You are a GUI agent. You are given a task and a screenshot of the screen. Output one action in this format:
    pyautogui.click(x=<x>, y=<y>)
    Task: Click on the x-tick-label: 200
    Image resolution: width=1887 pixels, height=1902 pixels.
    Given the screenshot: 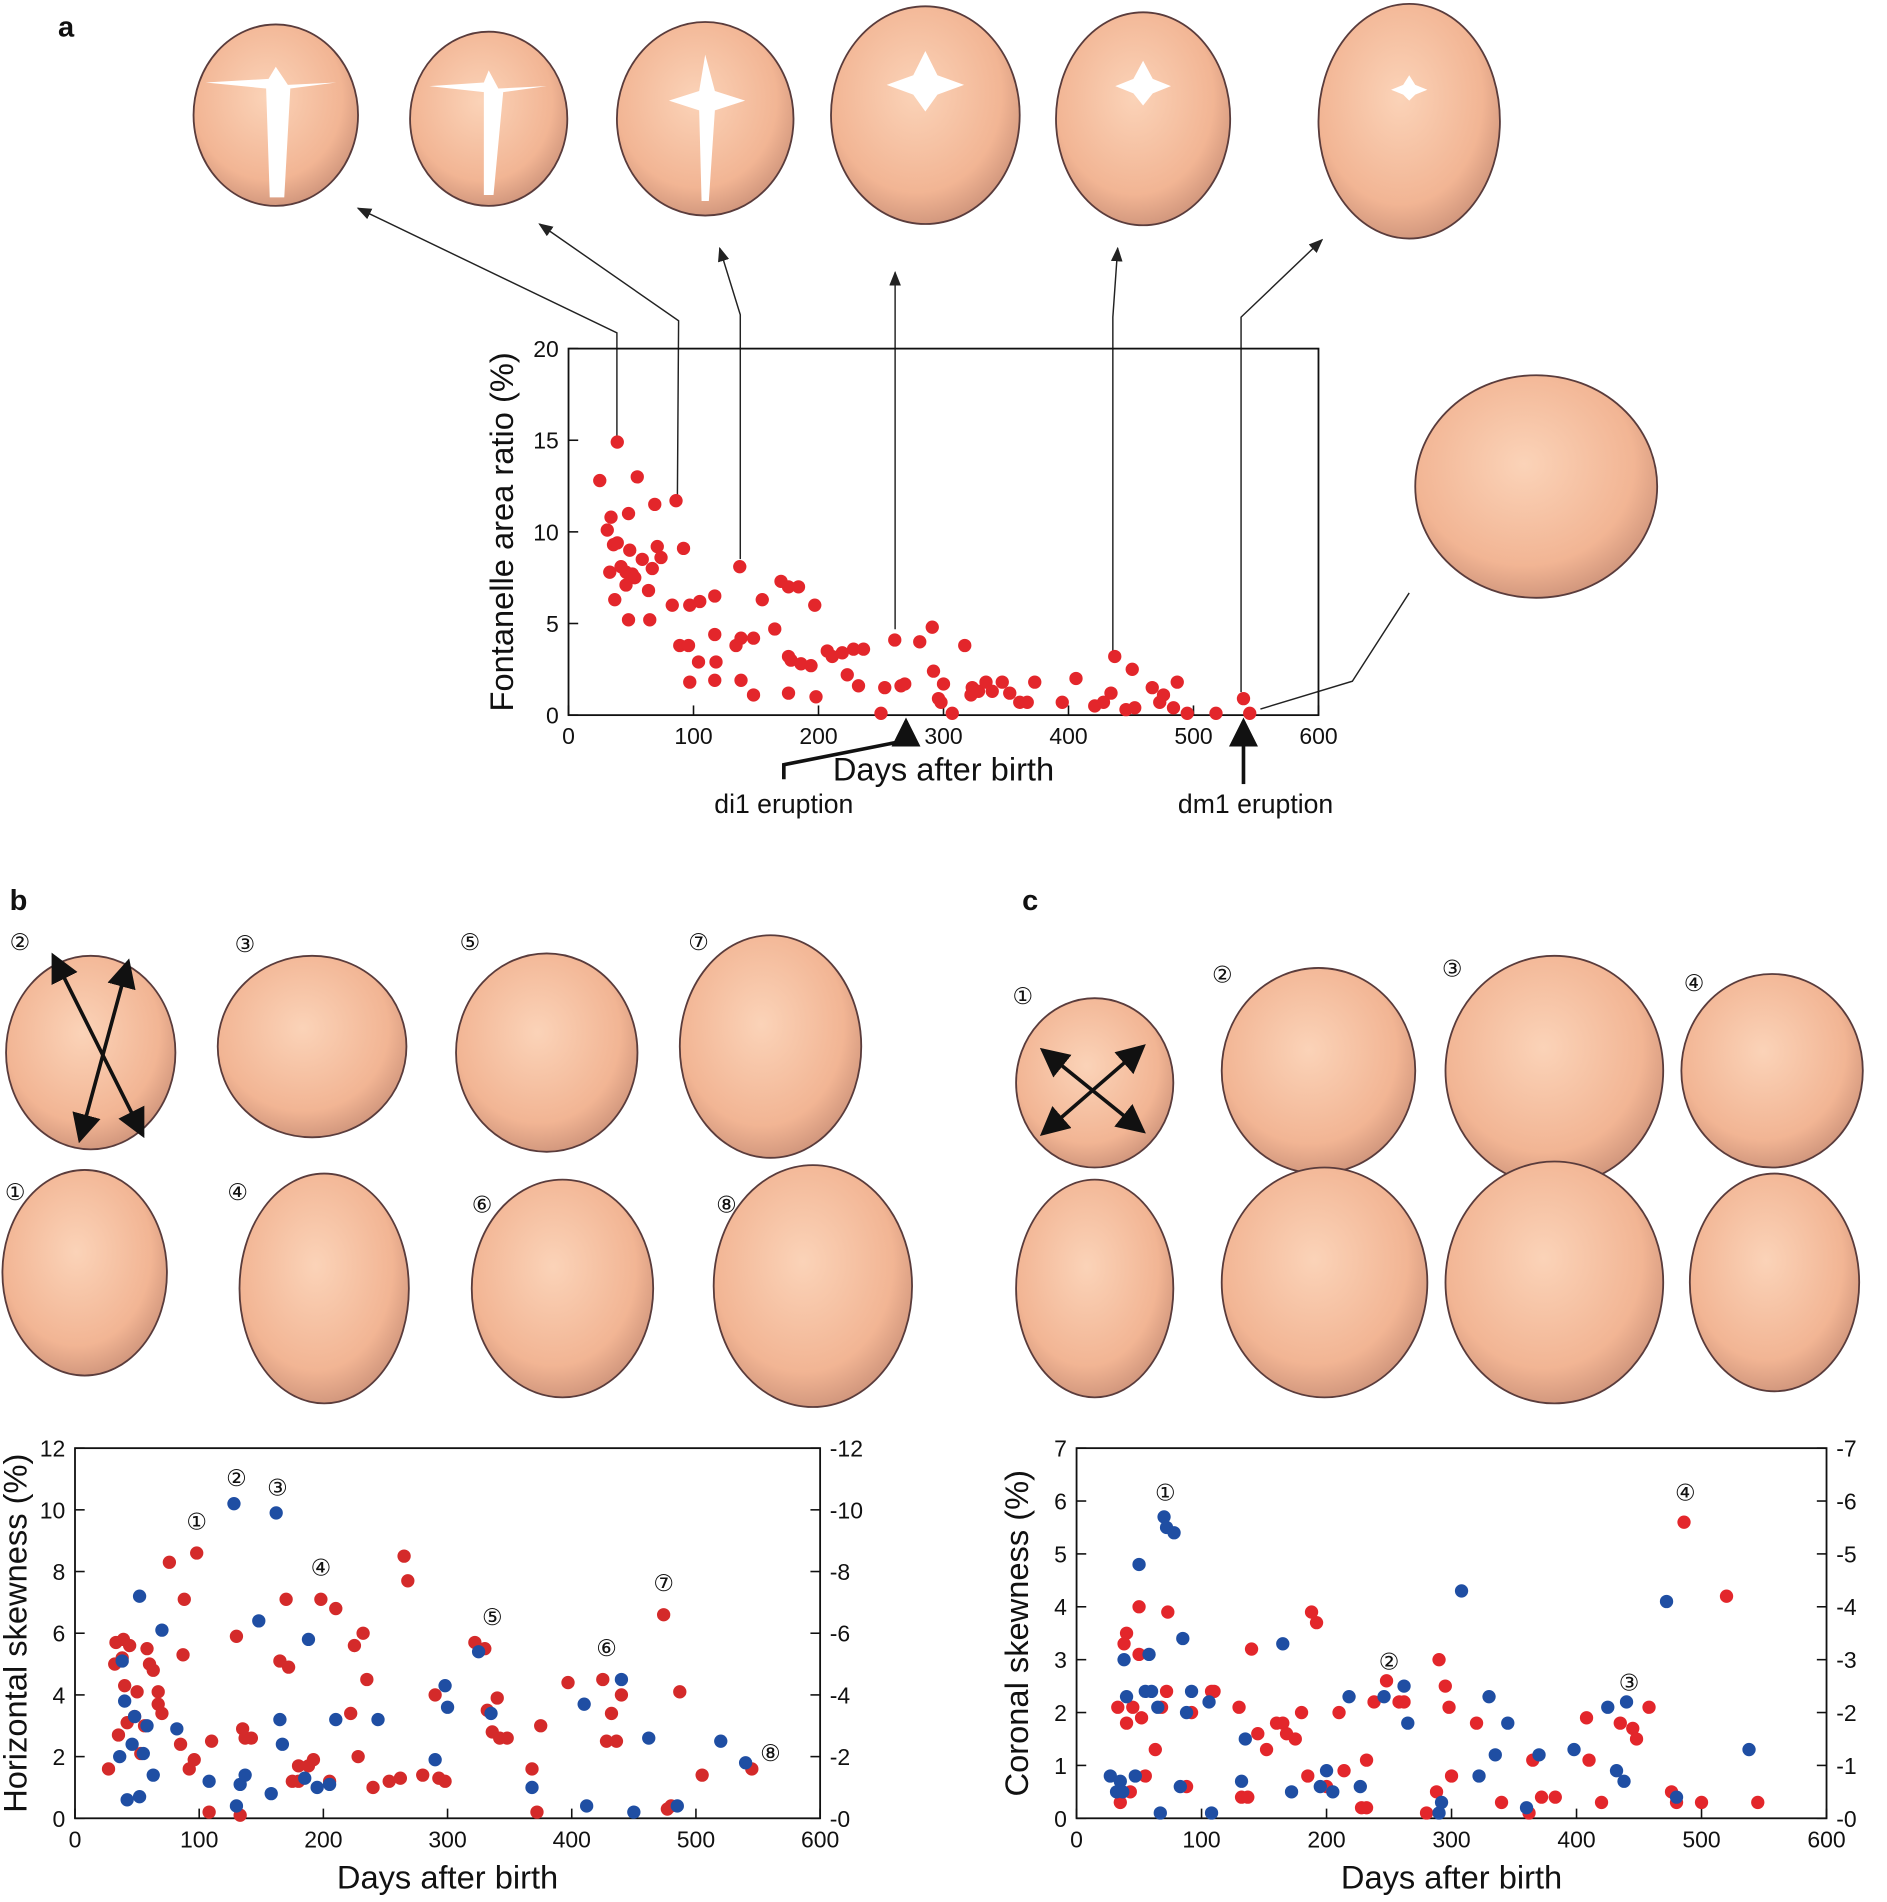 What is the action you would take?
    pyautogui.click(x=1326, y=1839)
    